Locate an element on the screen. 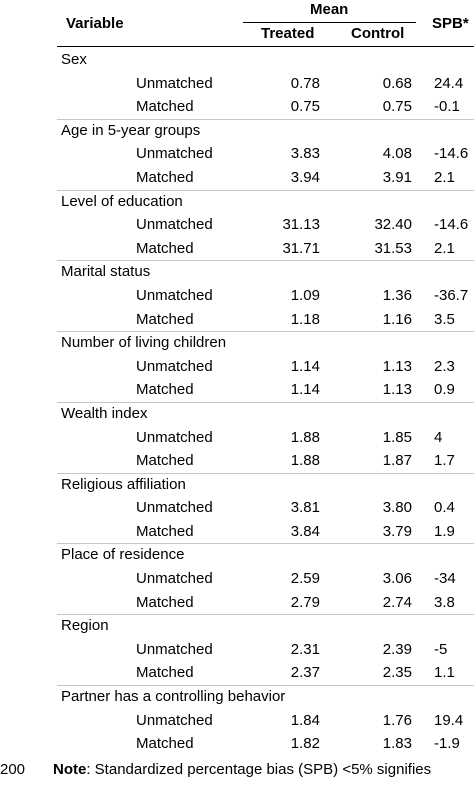 This screenshot has width=474, height=785. header-control: Control is located at coordinates (378, 33).